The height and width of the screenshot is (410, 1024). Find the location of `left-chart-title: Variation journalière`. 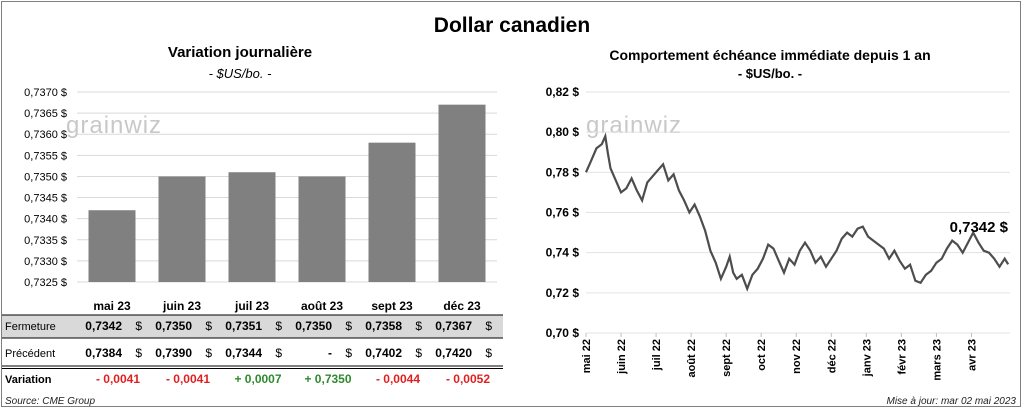

left-chart-title: Variation journalière is located at coordinates (240, 52).